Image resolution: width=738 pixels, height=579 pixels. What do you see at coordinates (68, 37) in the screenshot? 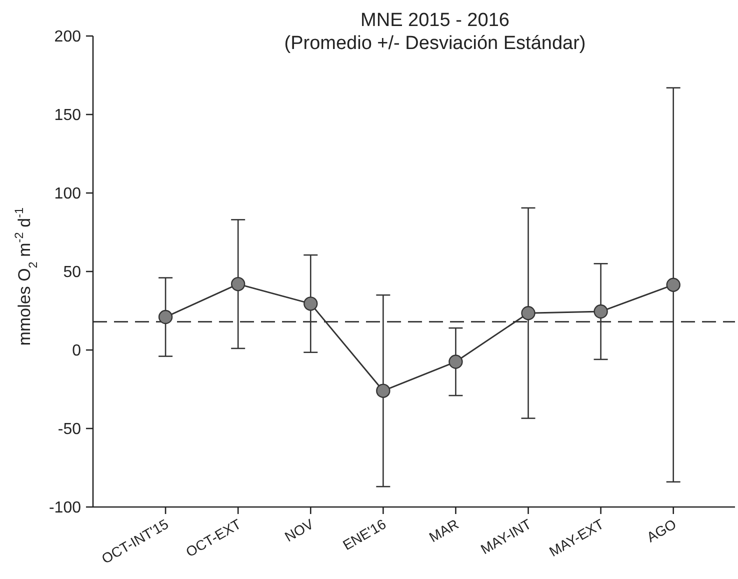
I see `y-tick-label: 200` at bounding box center [68, 37].